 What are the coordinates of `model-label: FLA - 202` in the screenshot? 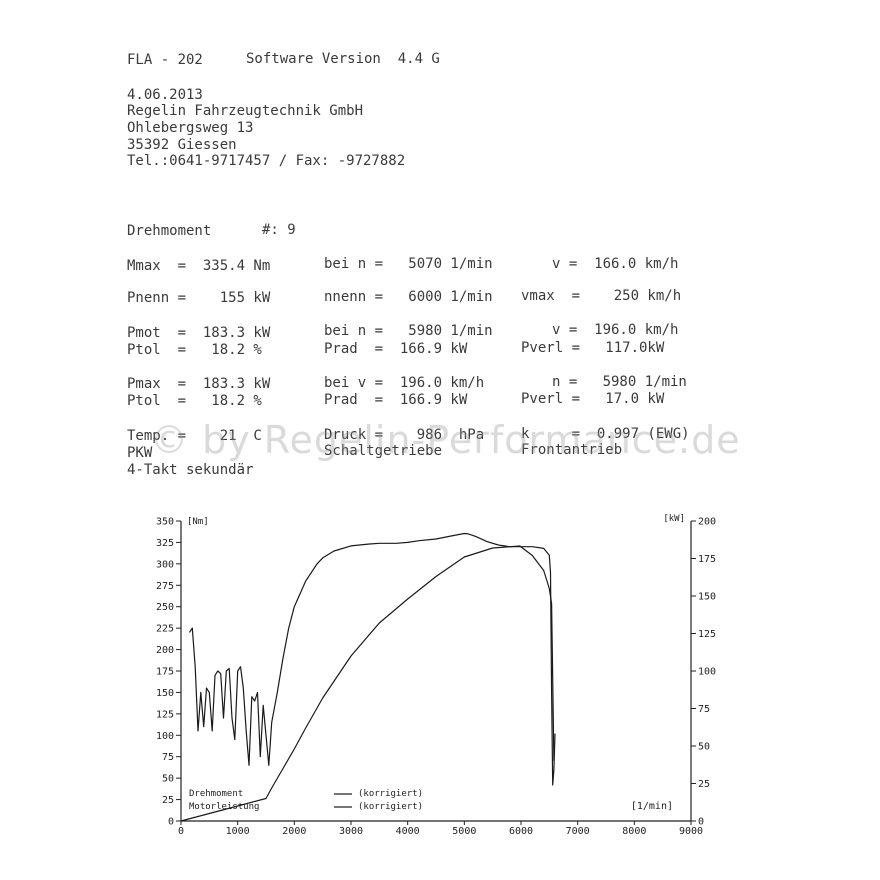 It's located at (165, 60).